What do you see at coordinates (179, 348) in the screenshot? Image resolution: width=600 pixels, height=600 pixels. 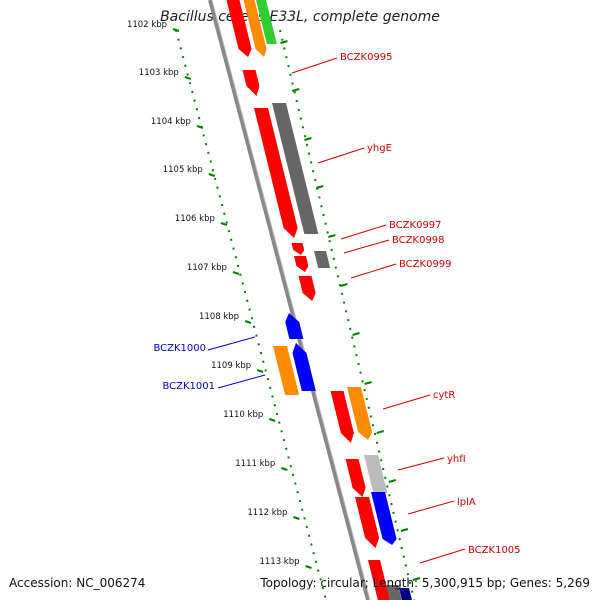 I see `gene-label: BCZK1000` at bounding box center [179, 348].